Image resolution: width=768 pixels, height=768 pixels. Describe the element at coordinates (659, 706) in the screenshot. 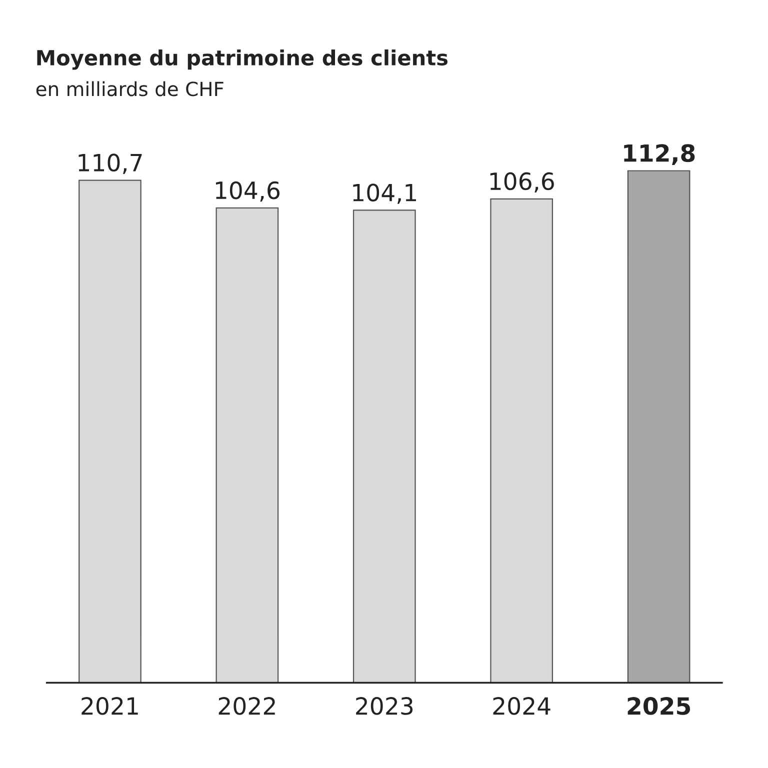

I see `x-tick-label: 2025` at that location.